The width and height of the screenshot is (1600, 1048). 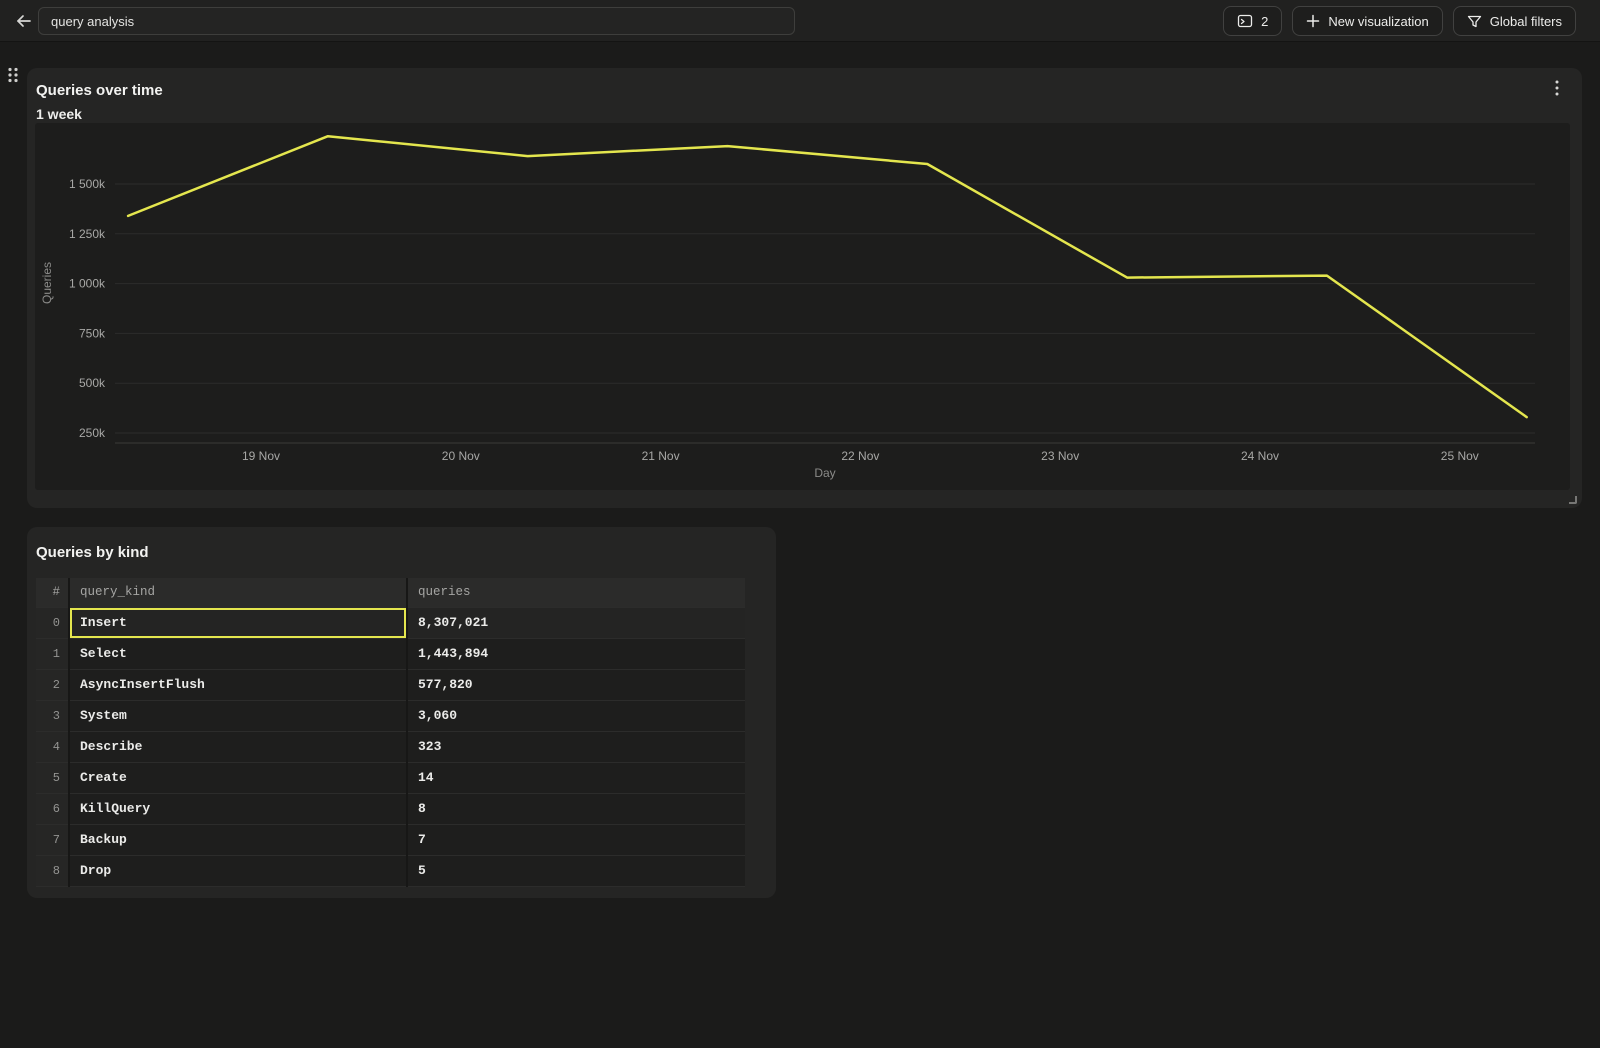 I want to click on y-axis-title: Queries, so click(x=47, y=283).